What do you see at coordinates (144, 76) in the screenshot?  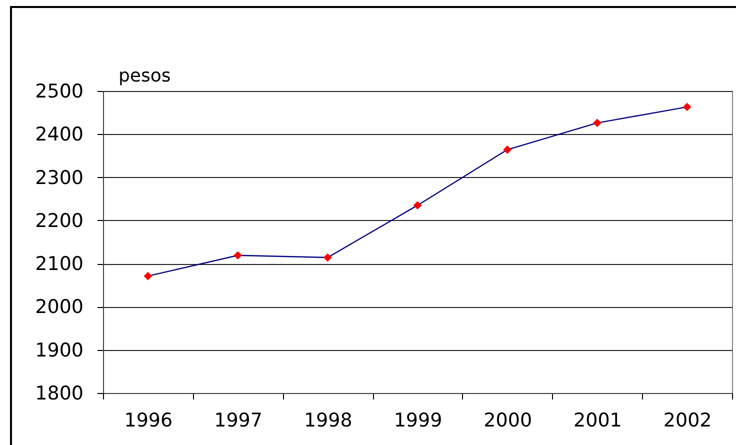 I see `y-axis-title: pesos` at bounding box center [144, 76].